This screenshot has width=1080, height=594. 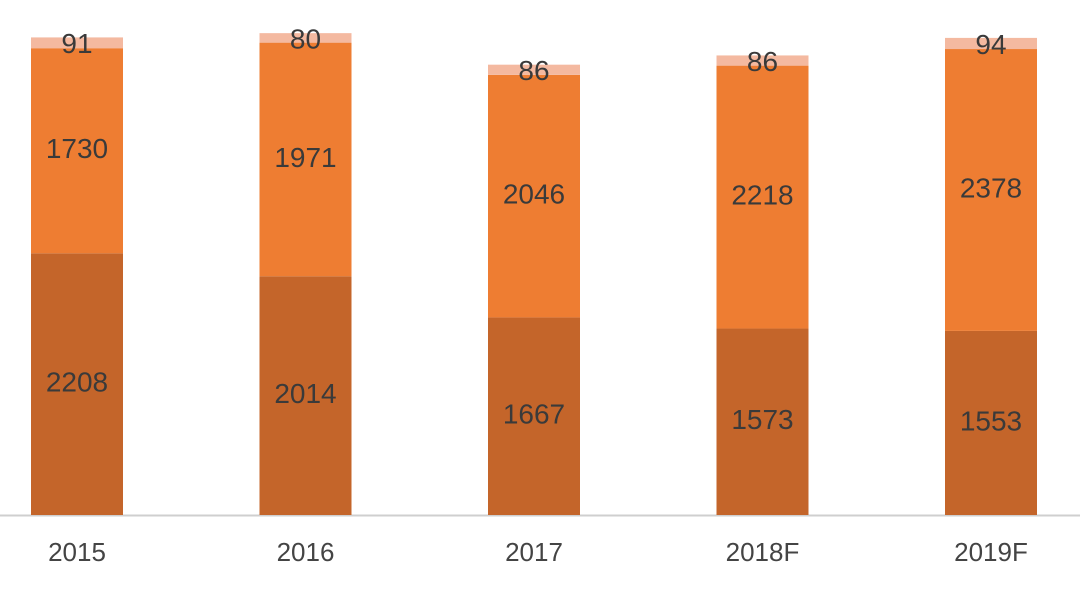 I want to click on data-label: 2378, so click(x=991, y=187).